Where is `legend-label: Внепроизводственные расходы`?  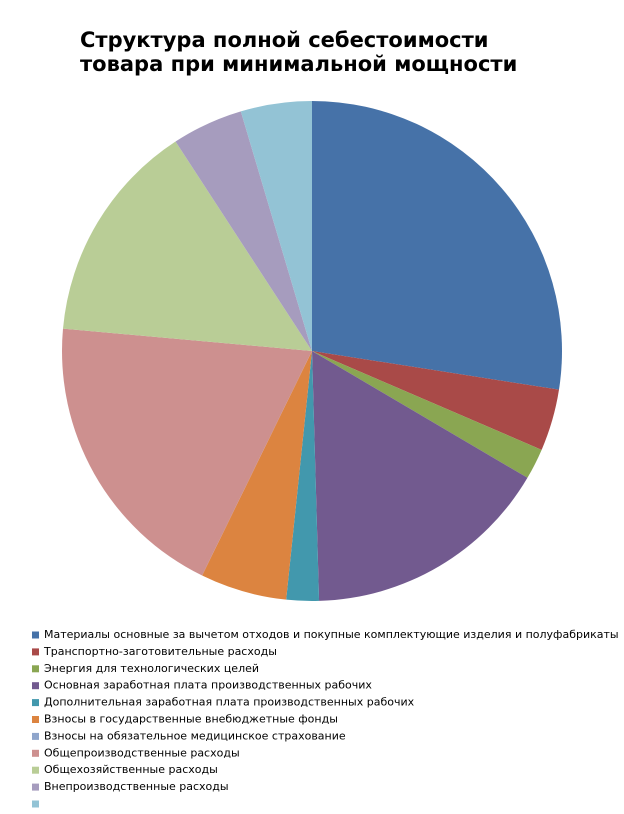
legend-label: Внепроизводственные расходы is located at coordinates (136, 786).